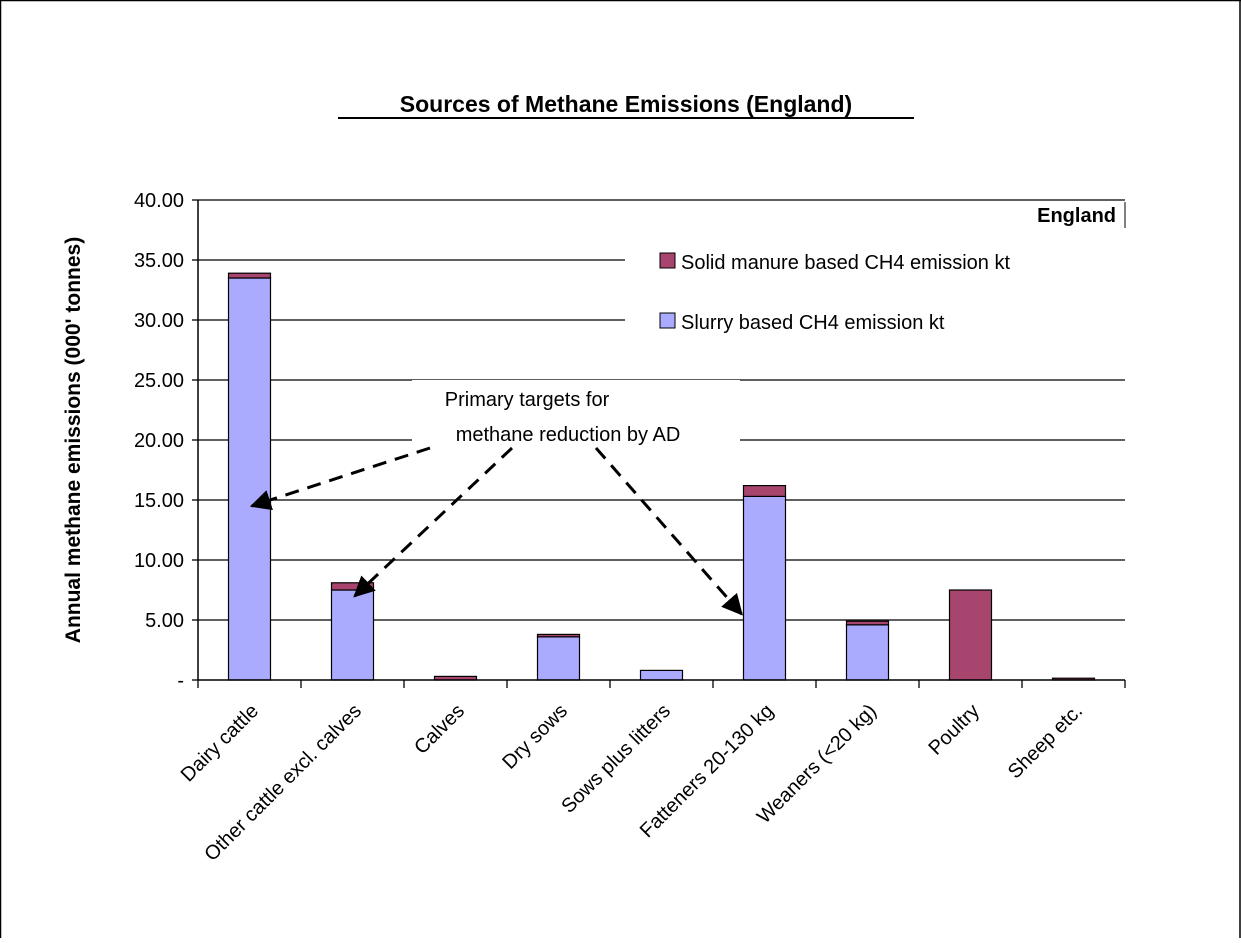  Describe the element at coordinates (813, 323) in the screenshot. I see `legend-label-slurry: Slurry based CH4 emission kt` at that location.